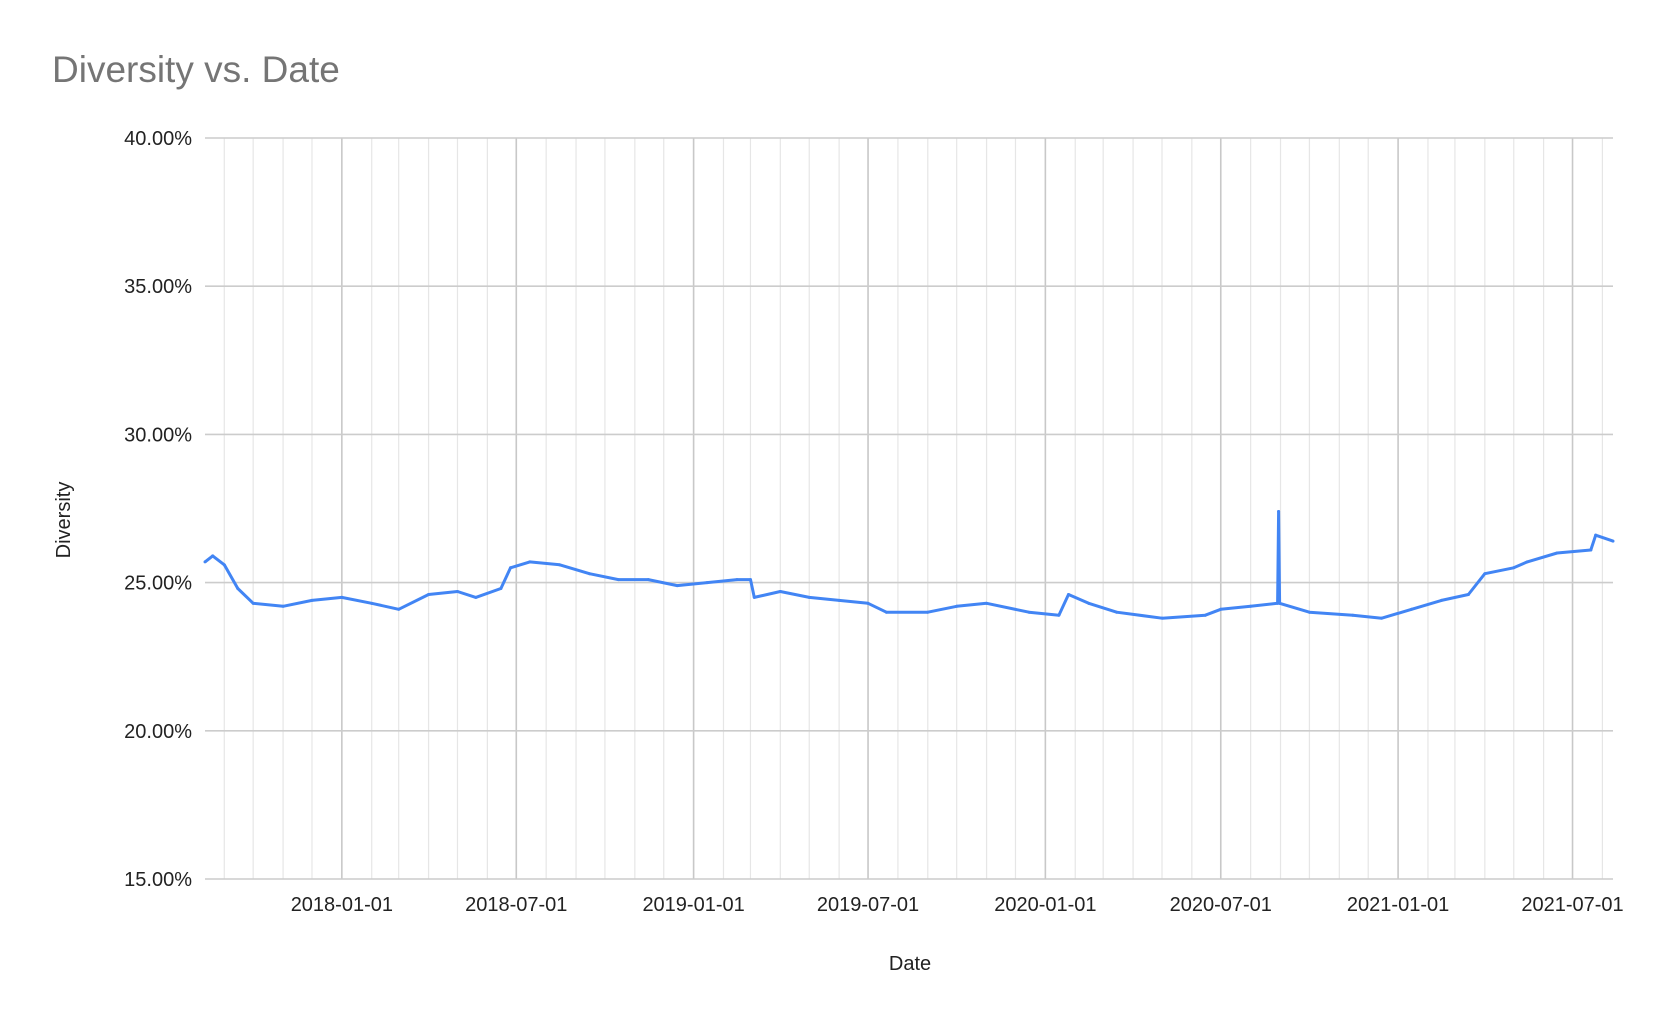 The image size is (1656, 1022). I want to click on series-diversity, so click(909, 564).